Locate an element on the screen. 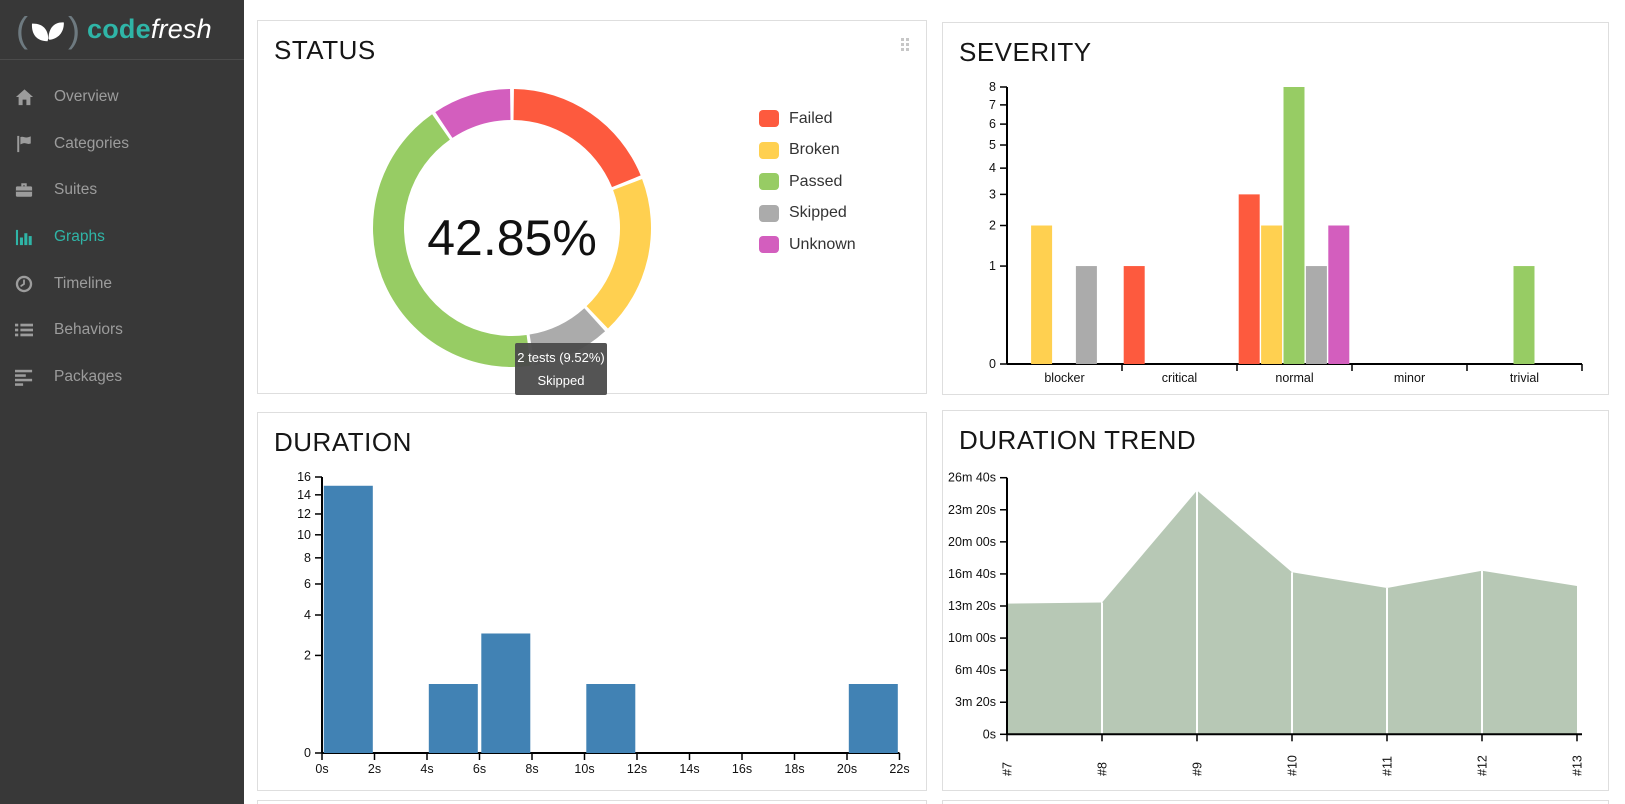  tooltip-label: Skipped is located at coordinates (561, 380).